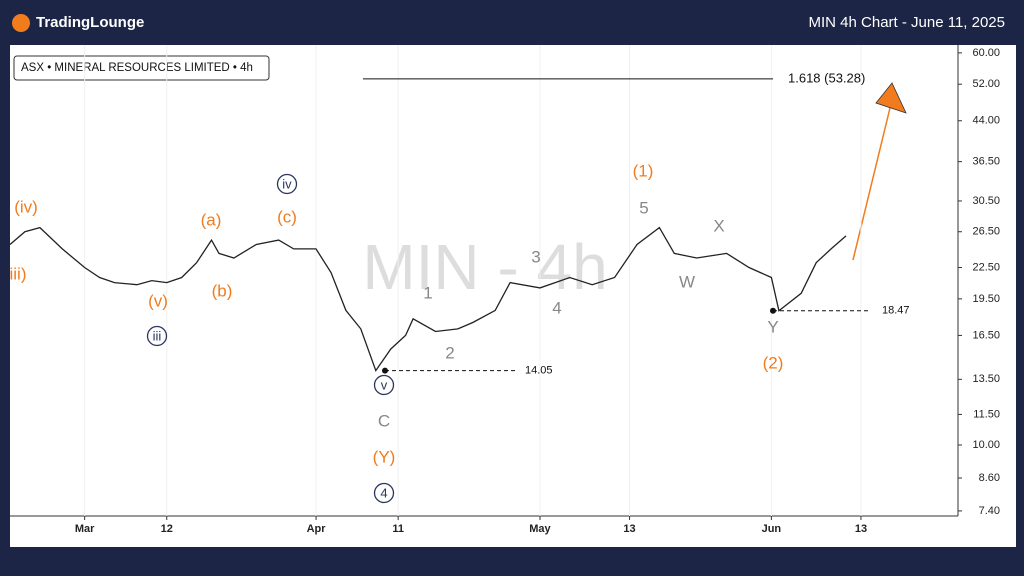  I want to click on x-tick-label: Mar, so click(85, 529).